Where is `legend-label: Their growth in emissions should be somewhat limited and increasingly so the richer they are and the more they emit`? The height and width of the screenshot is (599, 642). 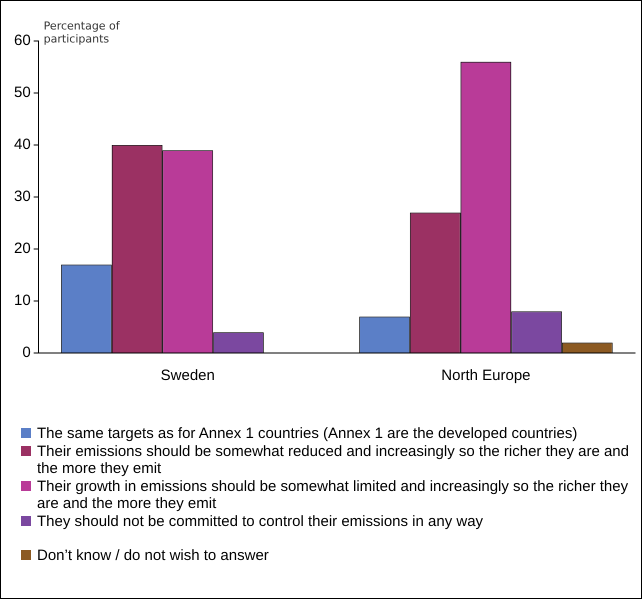 legend-label: Their growth in emissions should be somewhat limited and increasingly so the richer they are and the more they emit is located at coordinates (333, 495).